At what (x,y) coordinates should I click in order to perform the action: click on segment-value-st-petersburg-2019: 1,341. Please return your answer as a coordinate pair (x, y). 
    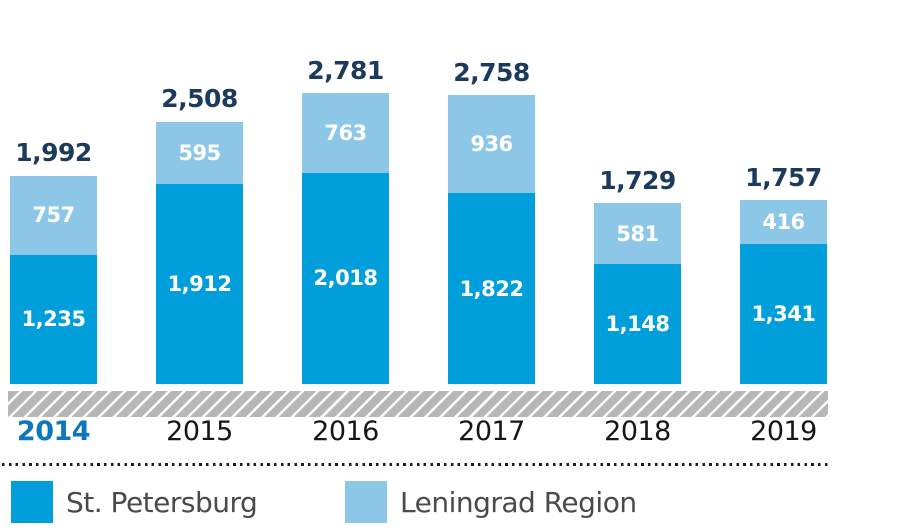
    Looking at the image, I should click on (783, 313).